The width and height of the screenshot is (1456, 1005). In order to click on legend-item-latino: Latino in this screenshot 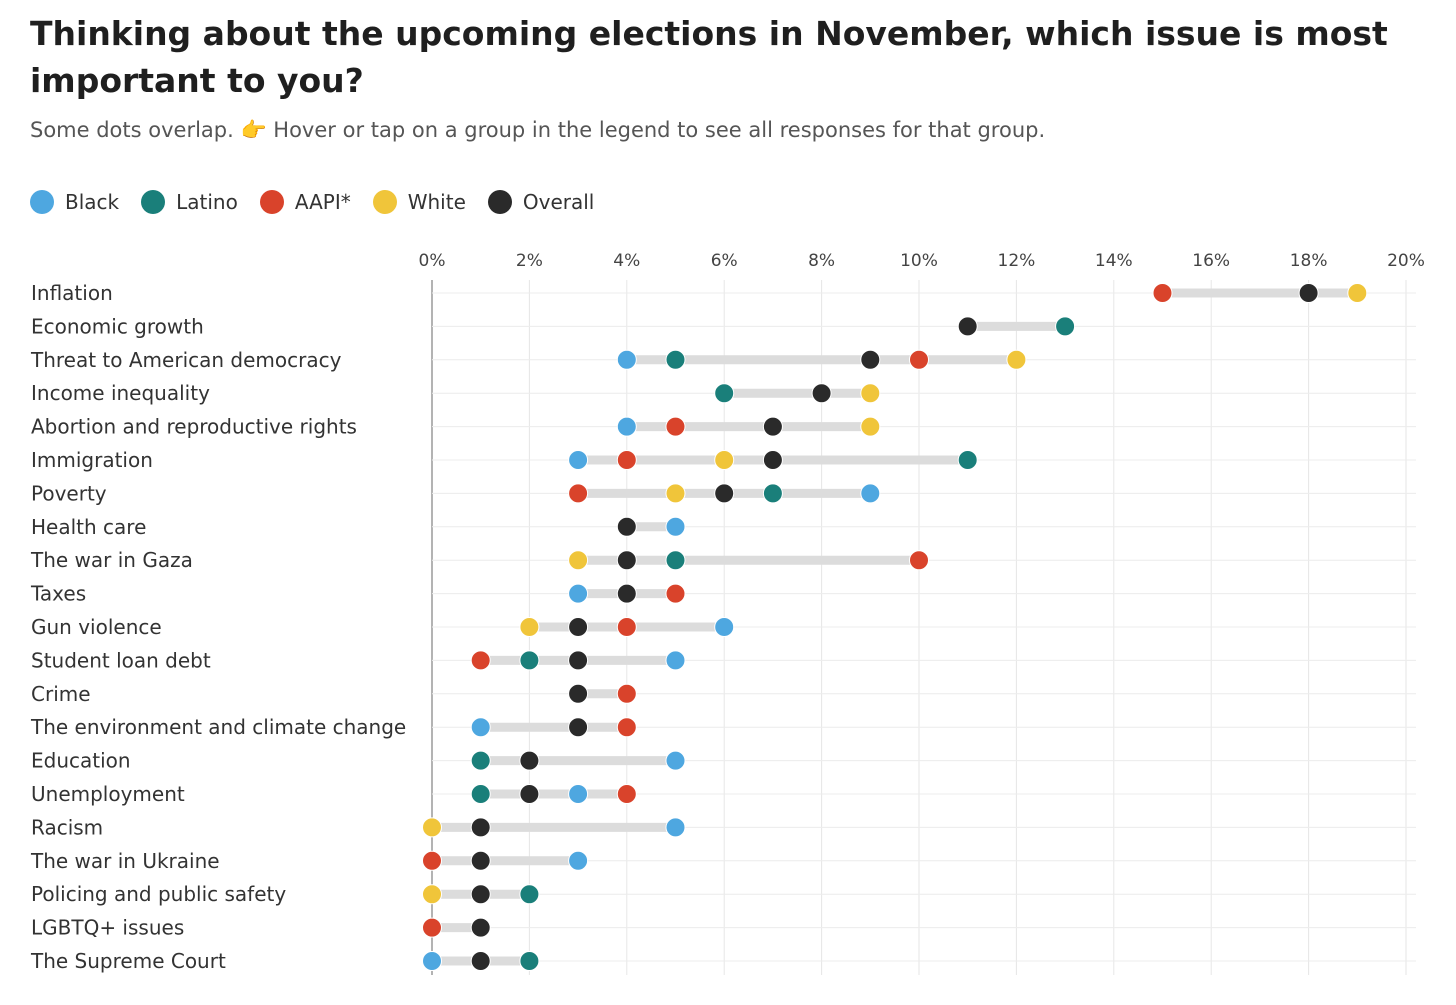, I will do `click(189, 202)`.